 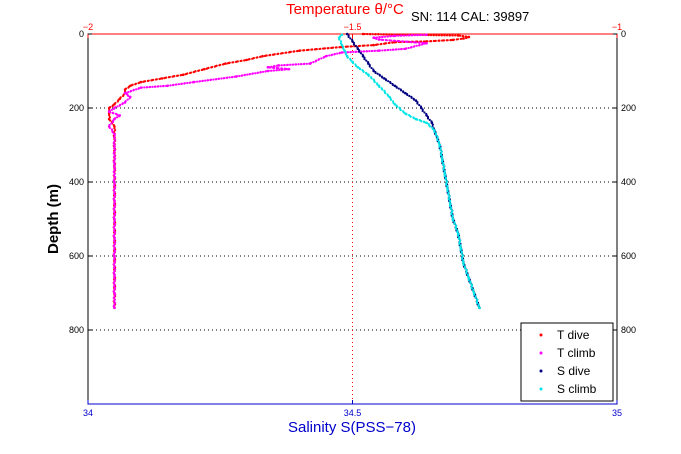 What do you see at coordinates (576, 353) in the screenshot?
I see `legend-label-t-climb: T climb` at bounding box center [576, 353].